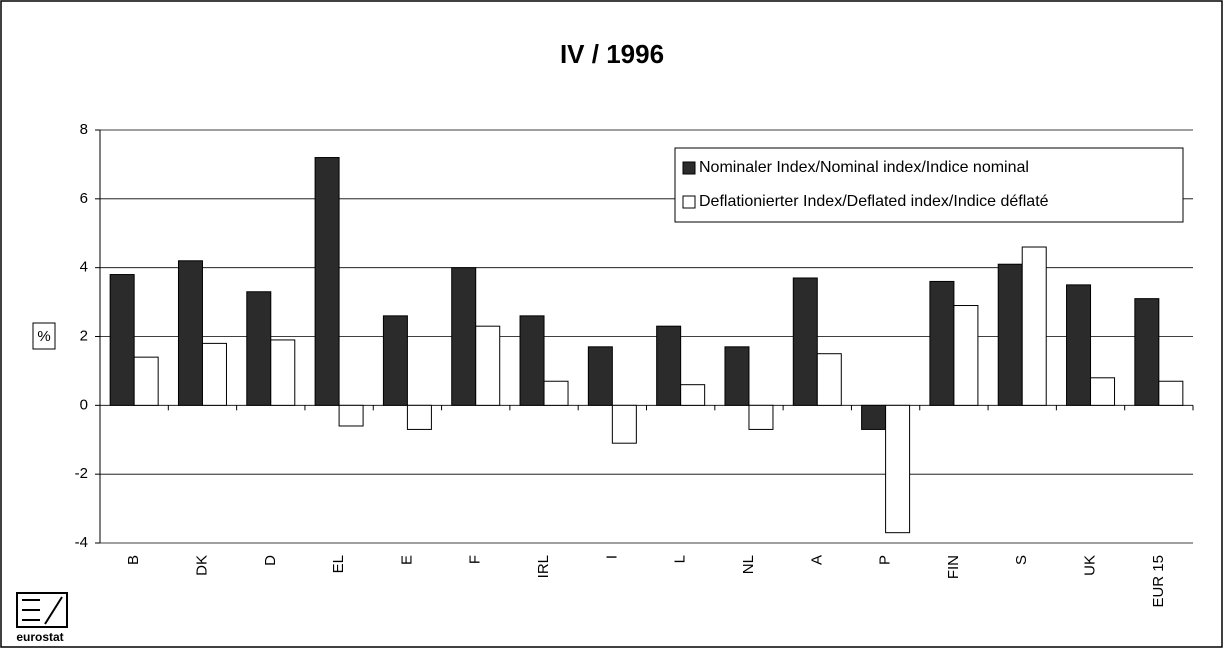 This screenshot has height=648, width=1223. What do you see at coordinates (84, 198) in the screenshot?
I see `y-tick-label: 6` at bounding box center [84, 198].